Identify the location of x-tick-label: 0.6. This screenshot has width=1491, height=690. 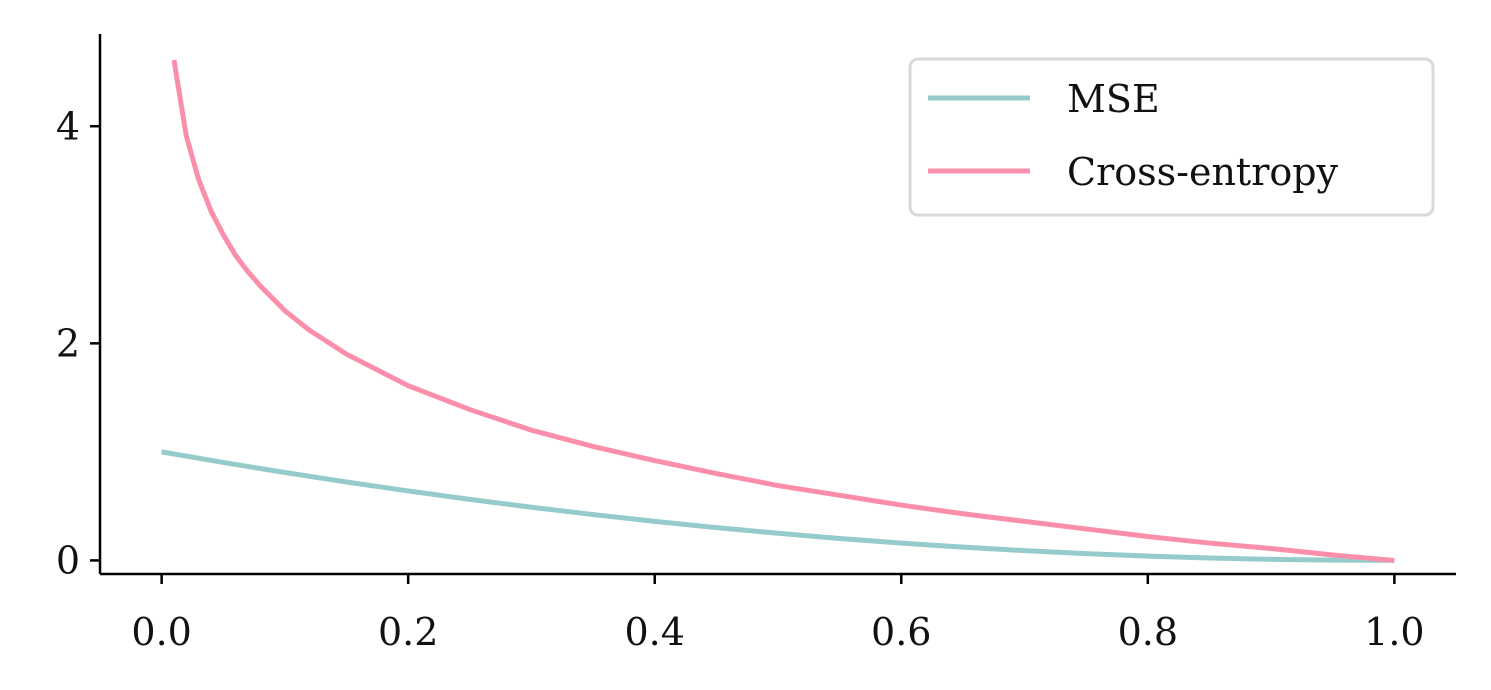
(901, 632).